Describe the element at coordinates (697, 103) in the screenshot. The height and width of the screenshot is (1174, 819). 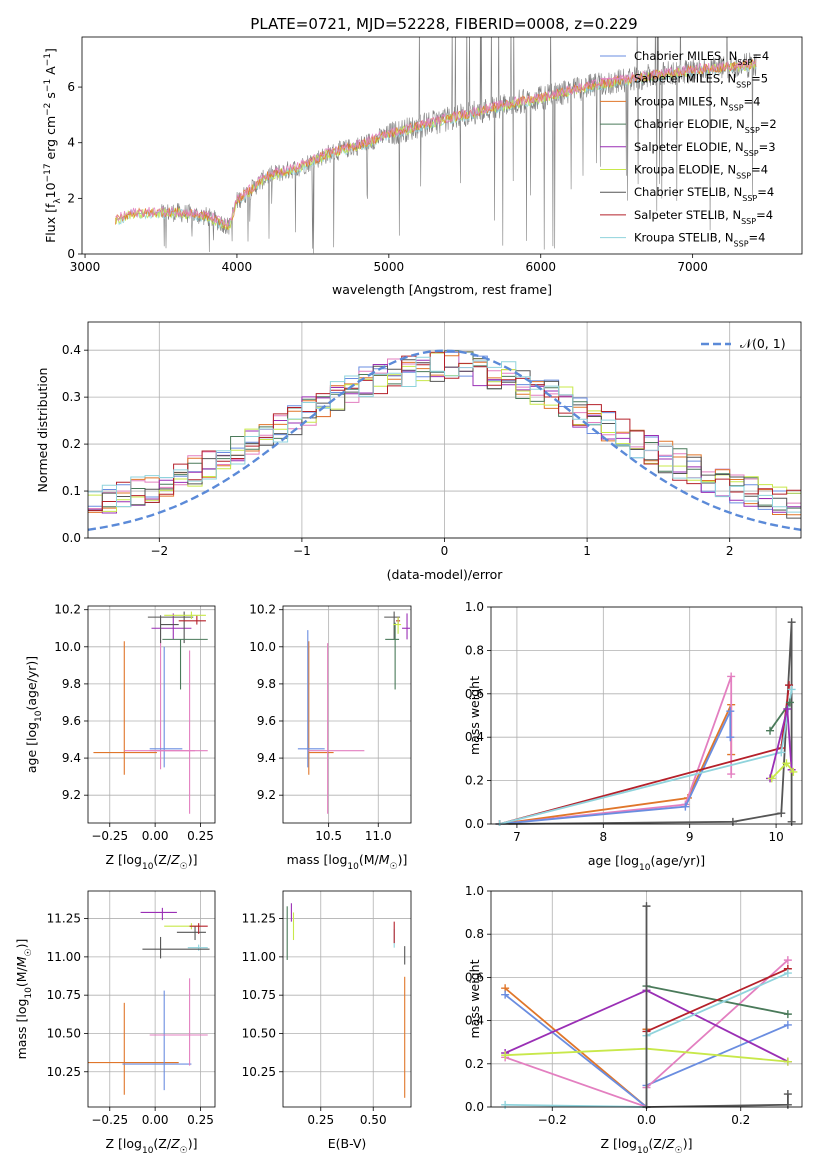
I see `legend-entry: Kroupa MILES, NSSP=4` at that location.